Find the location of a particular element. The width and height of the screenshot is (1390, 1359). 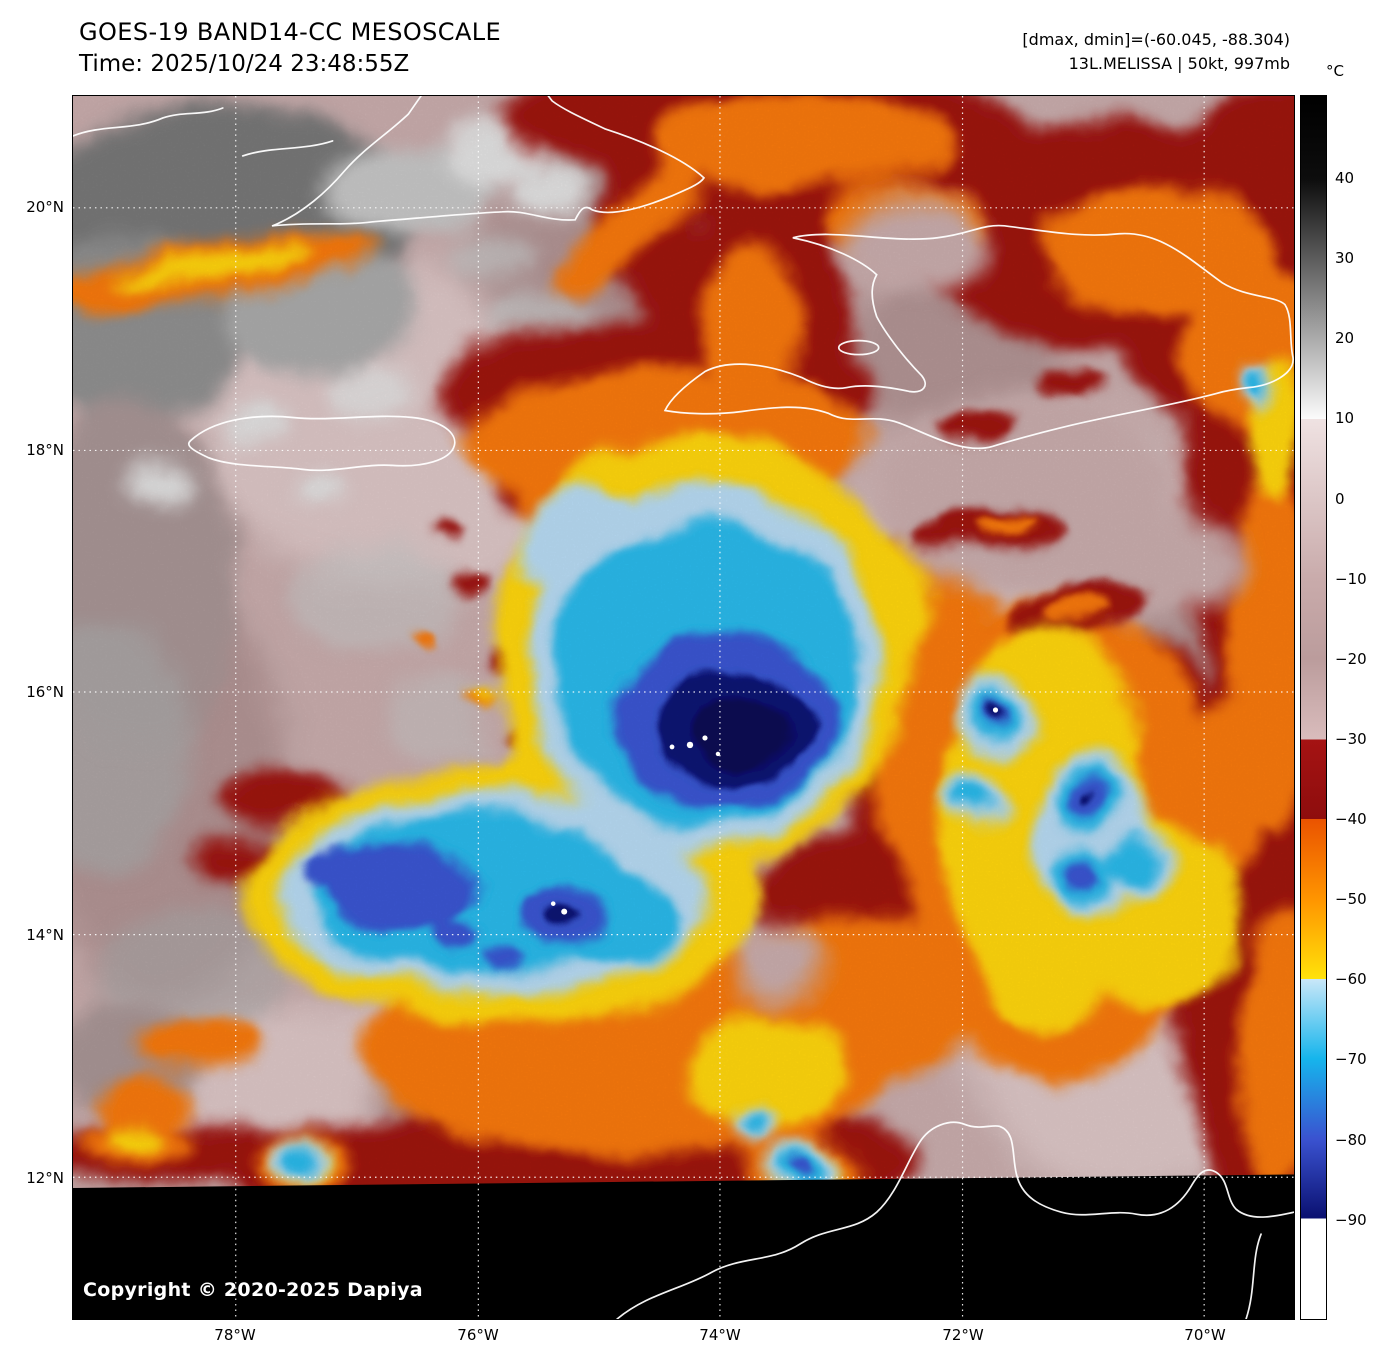

colorbar-tick-label: 10 is located at coordinates (1345, 418).